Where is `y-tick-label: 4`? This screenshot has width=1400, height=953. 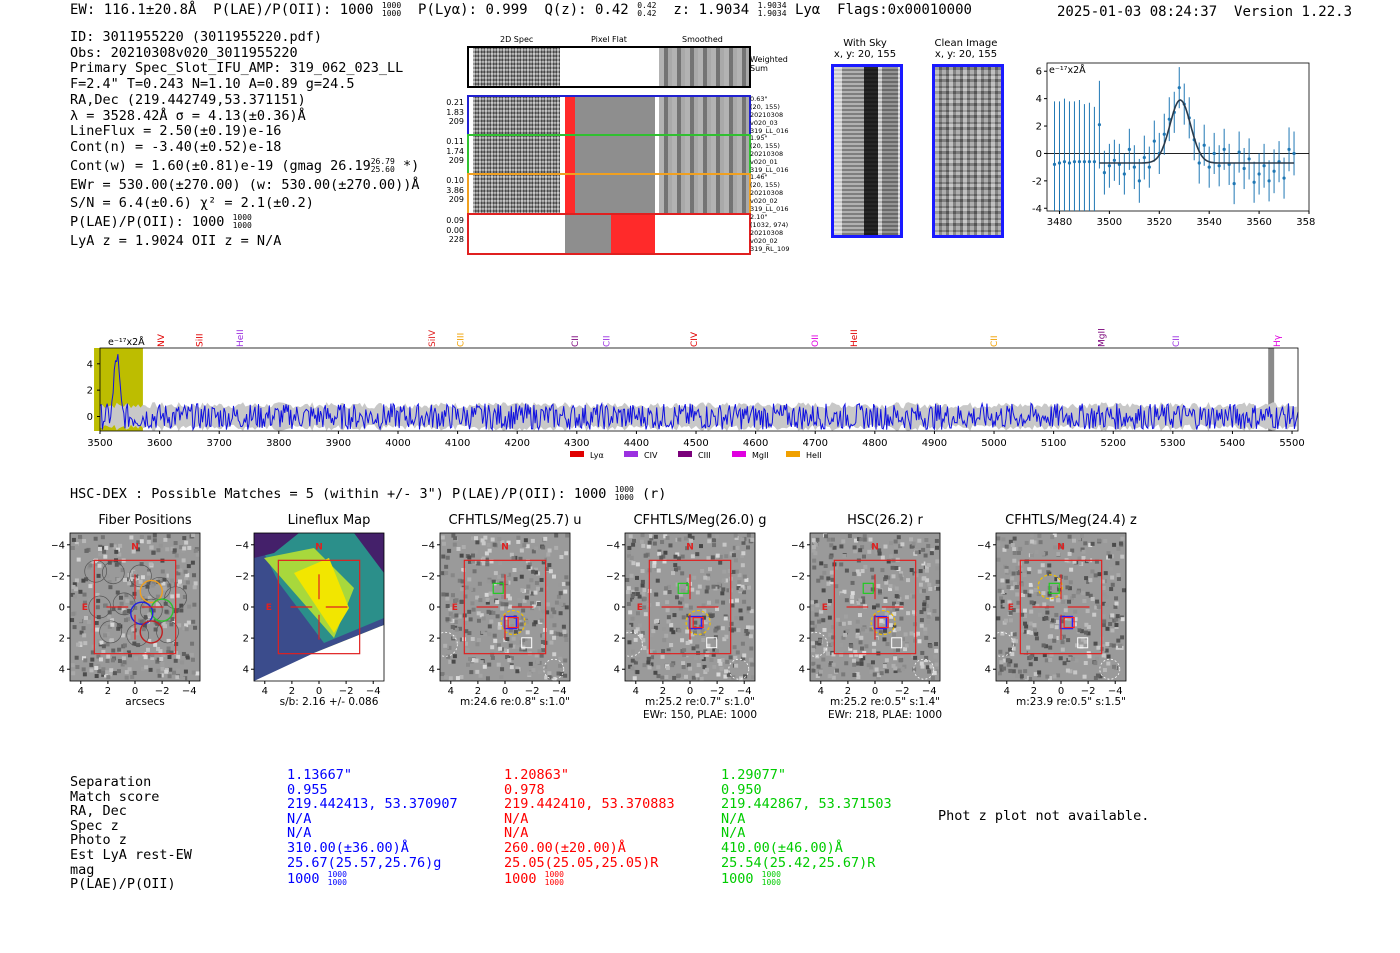 y-tick-label: 4 is located at coordinates (246, 670).